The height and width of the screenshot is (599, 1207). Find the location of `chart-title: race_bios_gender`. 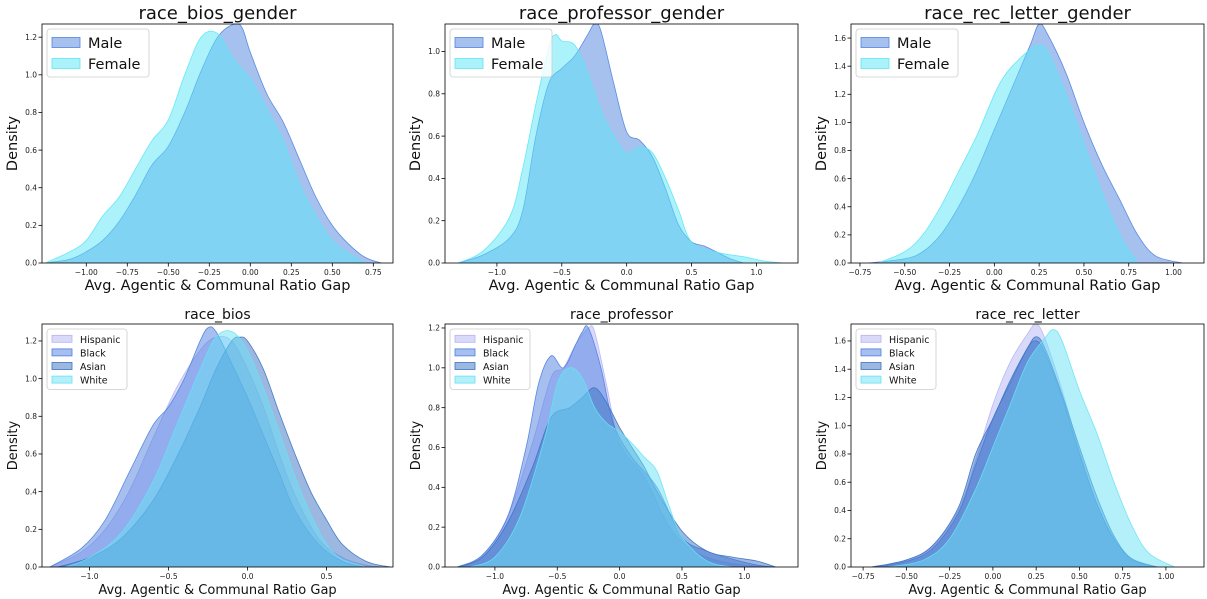

chart-title: race_bios_gender is located at coordinates (217, 13).